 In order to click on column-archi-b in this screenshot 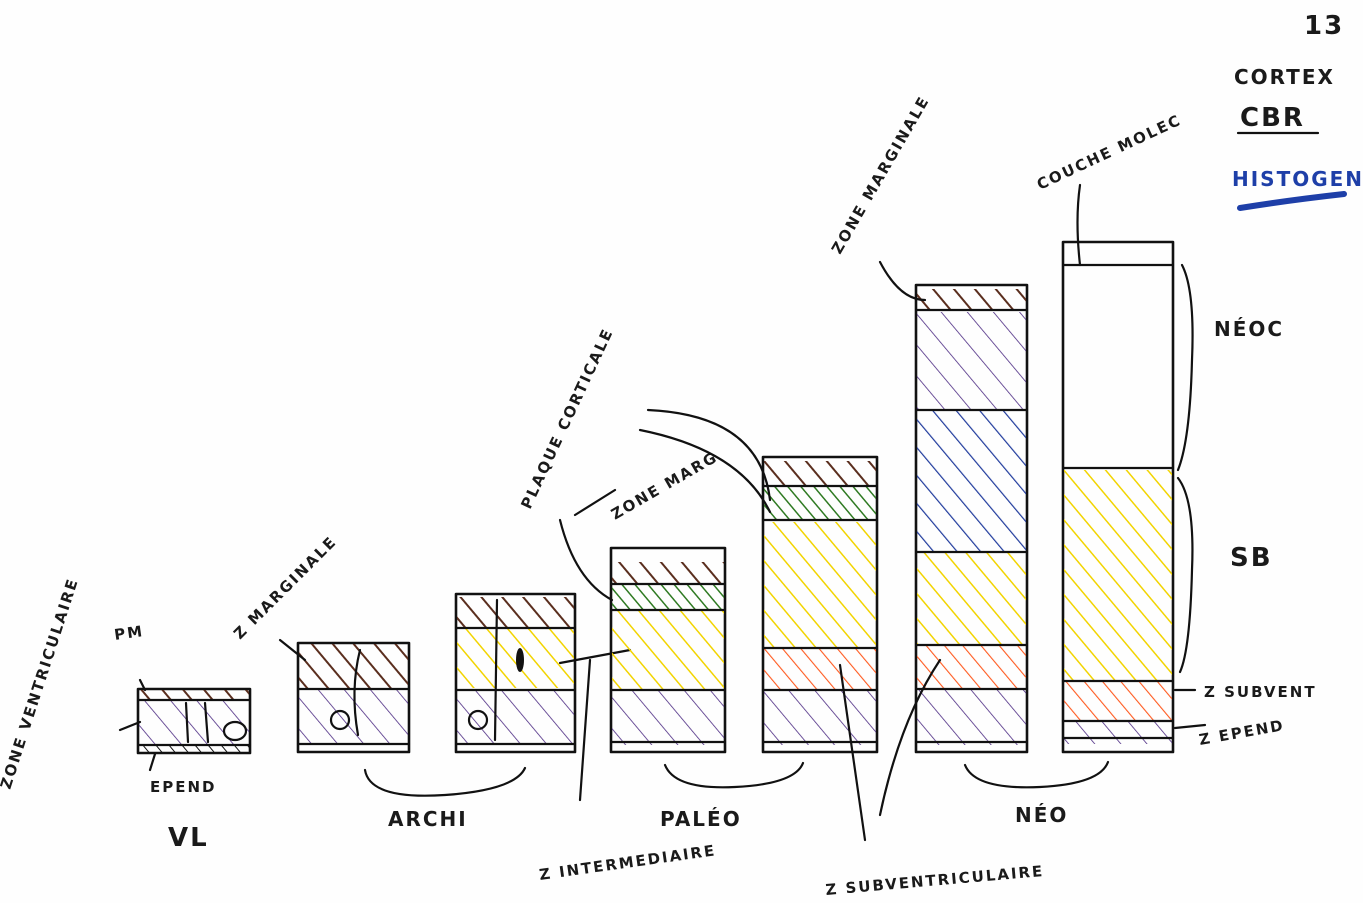, I will do `click(543, 673)`.